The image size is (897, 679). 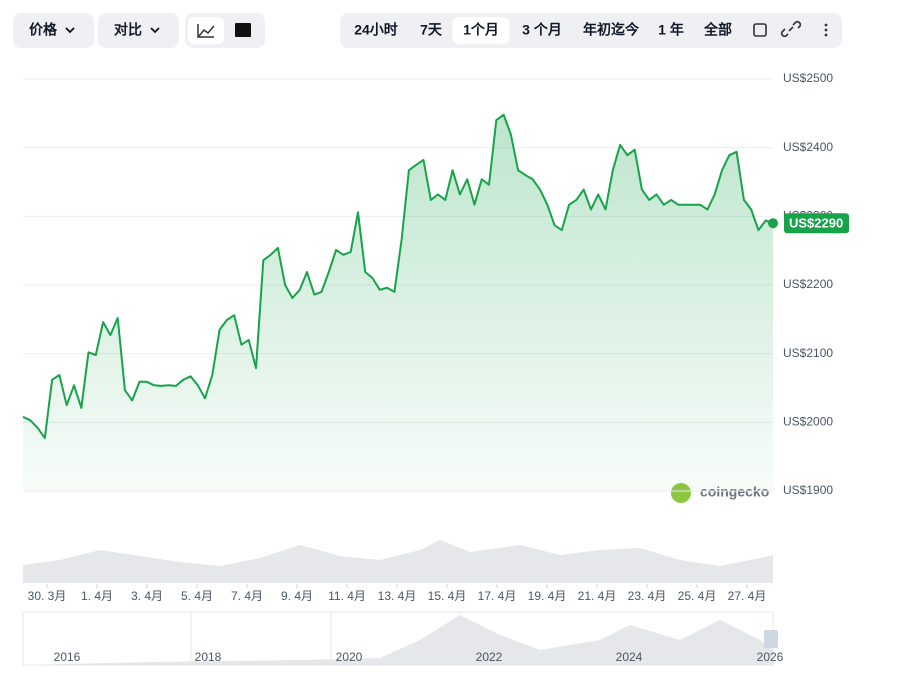 I want to click on line-chart-button, so click(x=206, y=30).